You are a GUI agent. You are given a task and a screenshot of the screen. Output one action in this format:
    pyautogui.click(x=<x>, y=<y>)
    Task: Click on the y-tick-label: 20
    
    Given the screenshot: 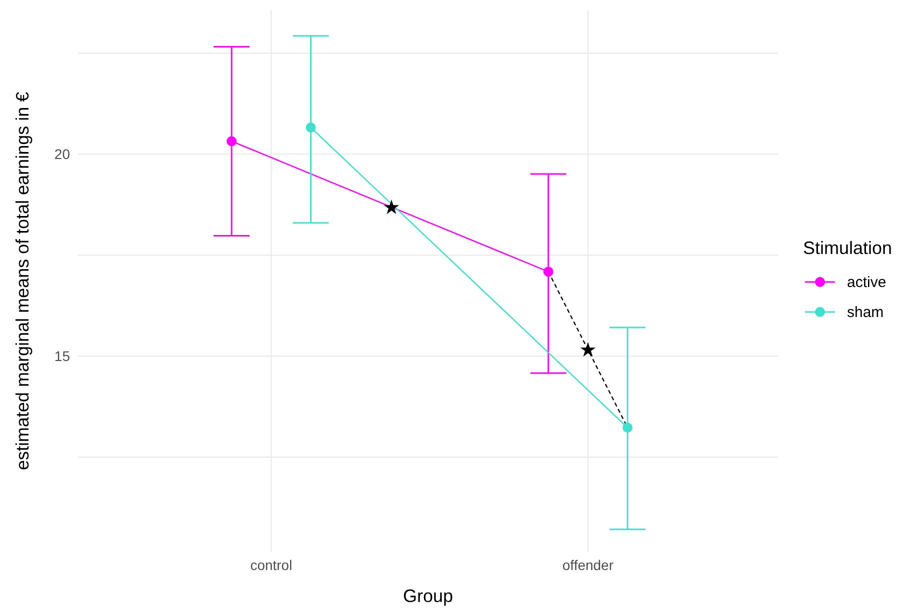 What is the action you would take?
    pyautogui.click(x=62, y=154)
    